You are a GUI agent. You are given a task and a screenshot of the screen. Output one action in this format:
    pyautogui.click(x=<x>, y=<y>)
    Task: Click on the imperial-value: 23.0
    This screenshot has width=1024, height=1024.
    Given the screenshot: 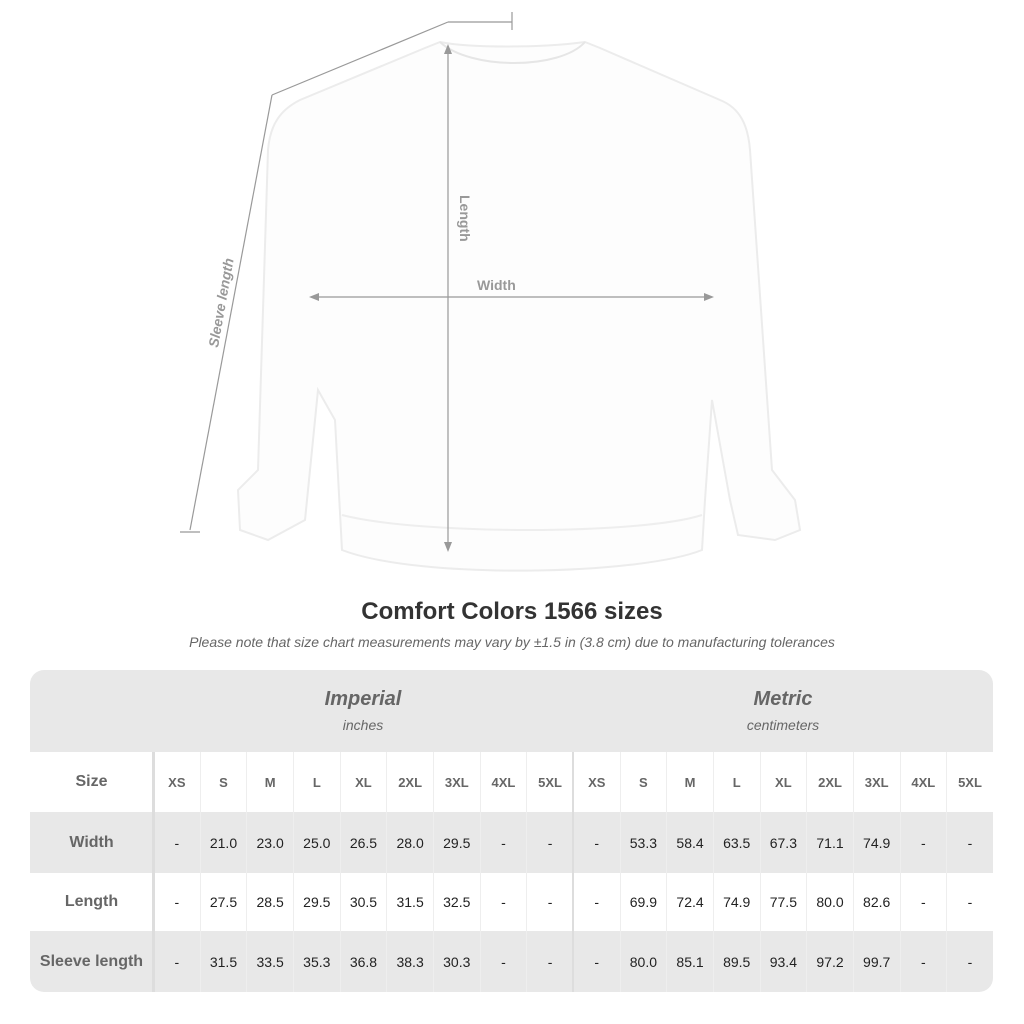 What is the action you would take?
    pyautogui.click(x=269, y=842)
    